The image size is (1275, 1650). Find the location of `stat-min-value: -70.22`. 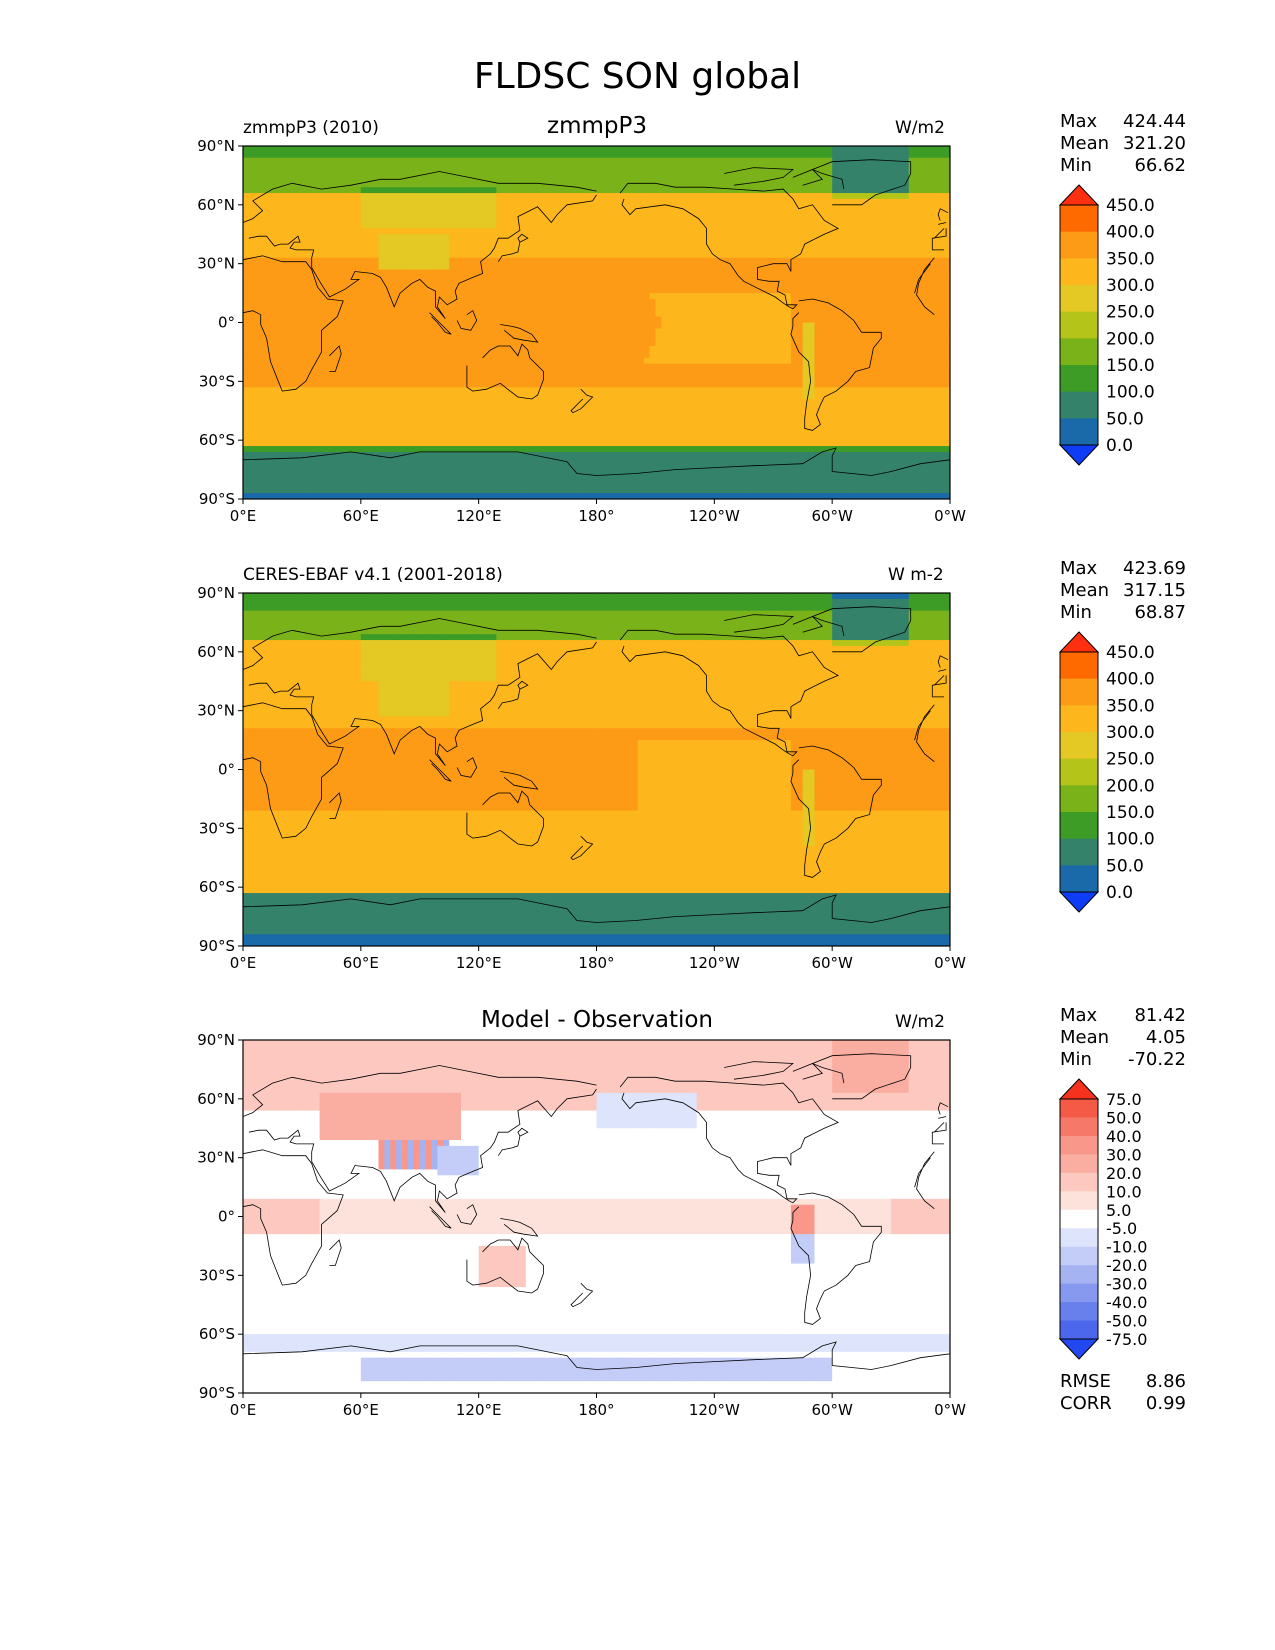

stat-min-value: -70.22 is located at coordinates (1157, 1060).